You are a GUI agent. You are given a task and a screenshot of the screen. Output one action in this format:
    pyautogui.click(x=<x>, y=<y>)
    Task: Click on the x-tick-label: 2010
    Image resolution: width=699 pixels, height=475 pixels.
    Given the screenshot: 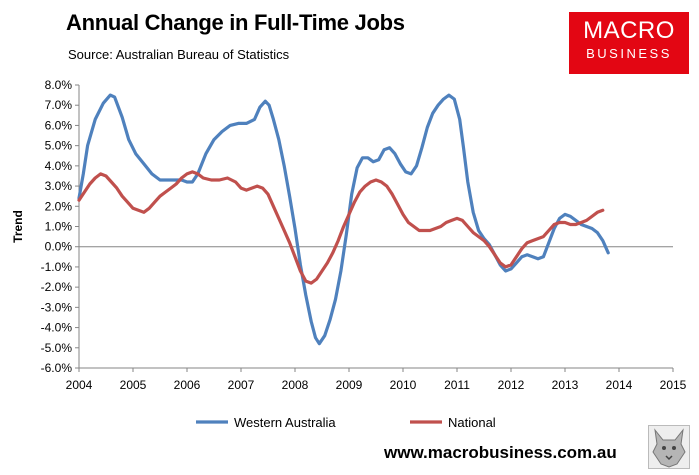 What is the action you would take?
    pyautogui.click(x=403, y=385)
    